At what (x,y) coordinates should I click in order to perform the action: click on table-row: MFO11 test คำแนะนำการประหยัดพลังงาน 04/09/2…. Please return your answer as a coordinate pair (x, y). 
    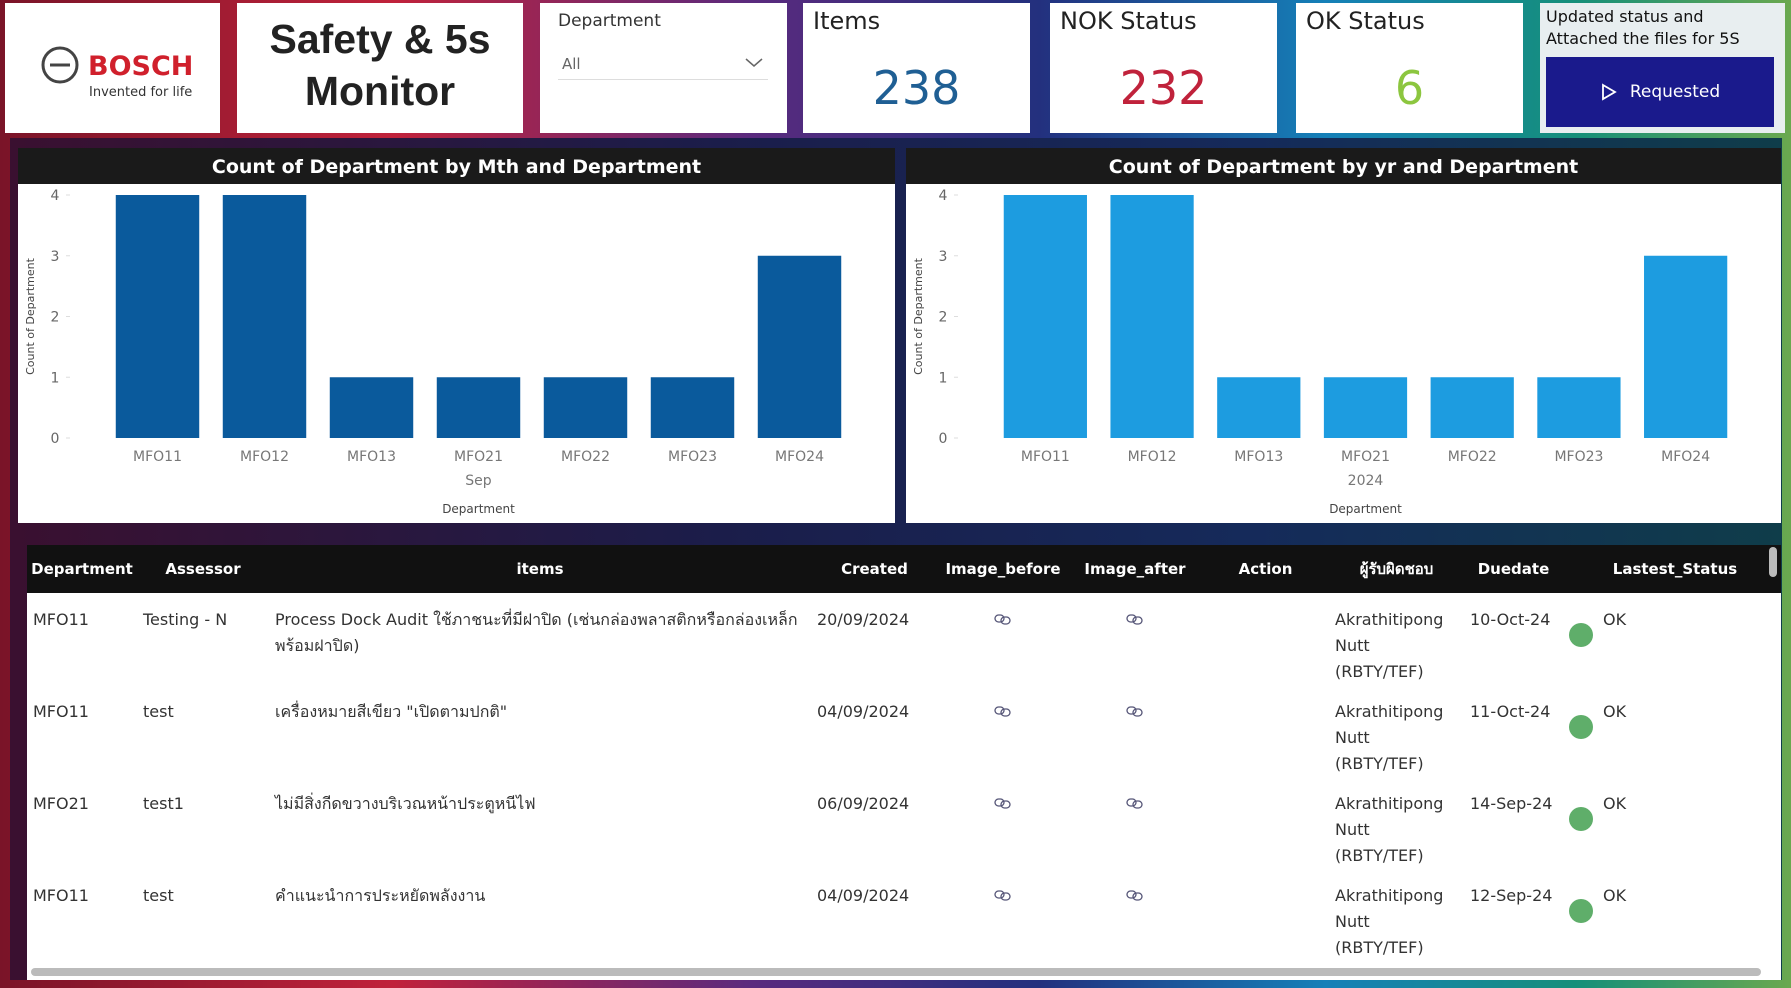
    Looking at the image, I should click on (904, 915).